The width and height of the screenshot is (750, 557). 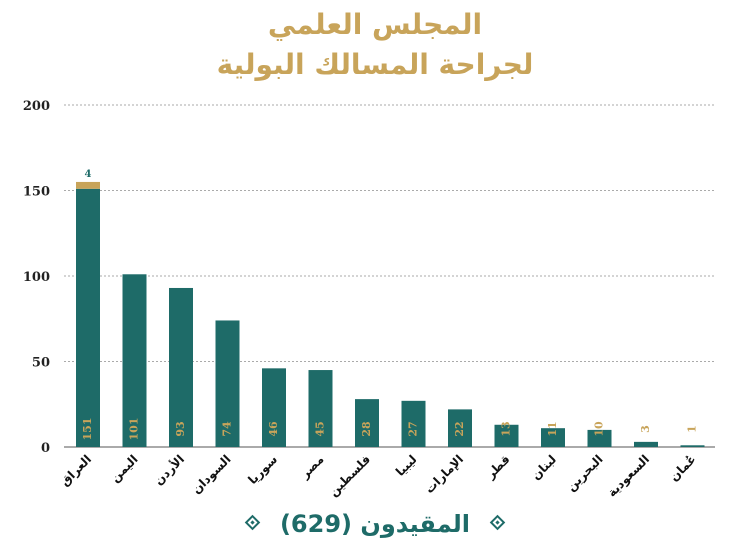 I want to click on y-tick-label: 200, so click(x=36, y=106).